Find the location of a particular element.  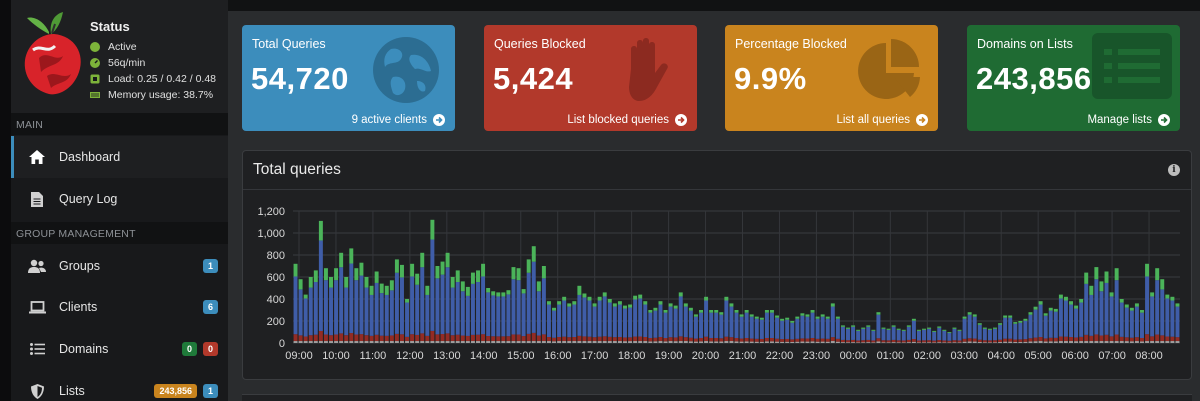

status-memory: Memory usage: 38.7% is located at coordinates (151, 95).